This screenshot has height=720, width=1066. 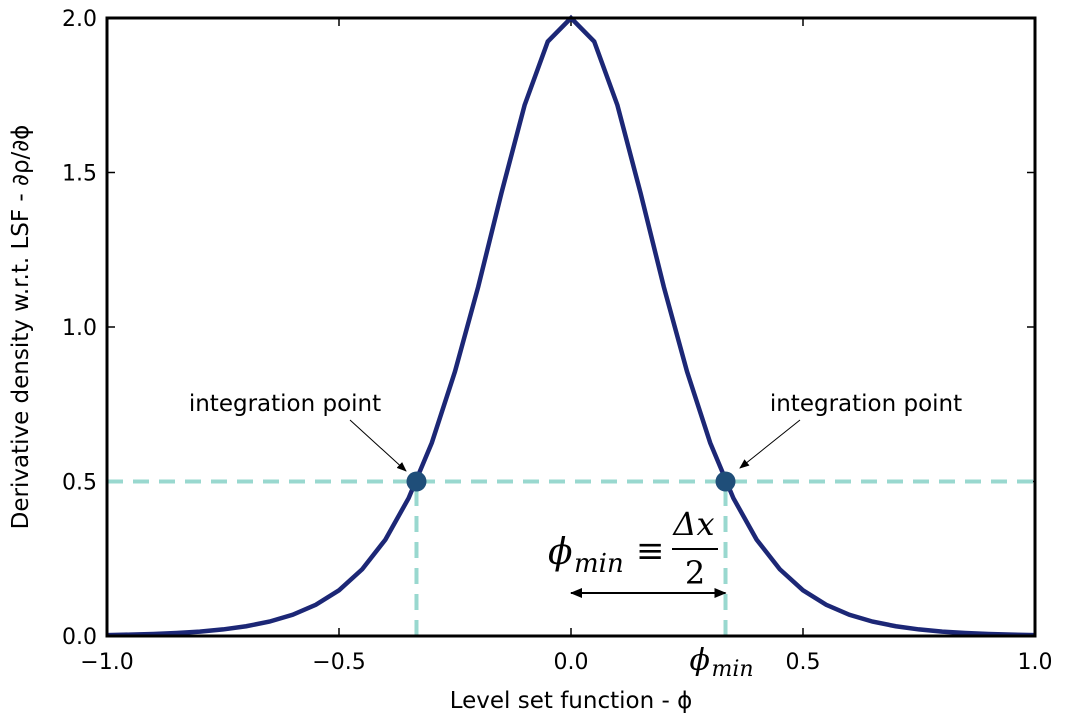 I want to click on y-tick-label: 1.5, so click(x=79, y=174).